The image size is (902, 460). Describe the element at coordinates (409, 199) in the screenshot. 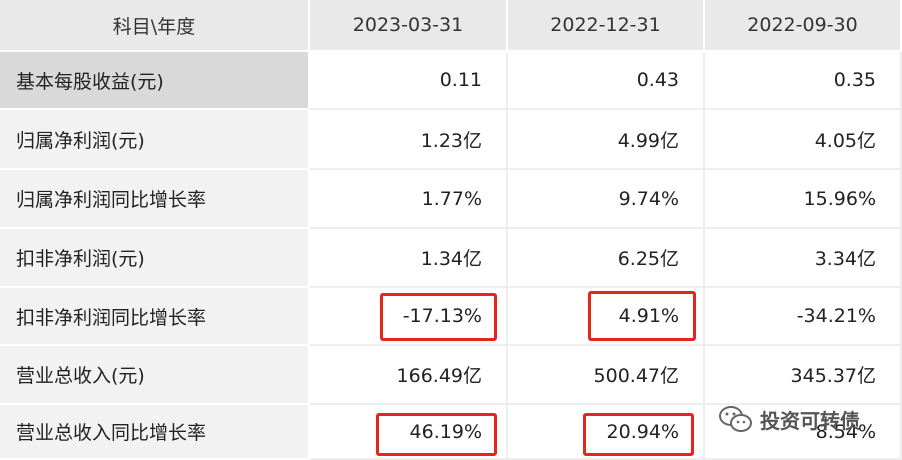

I see `value-cell: 1.77%` at that location.